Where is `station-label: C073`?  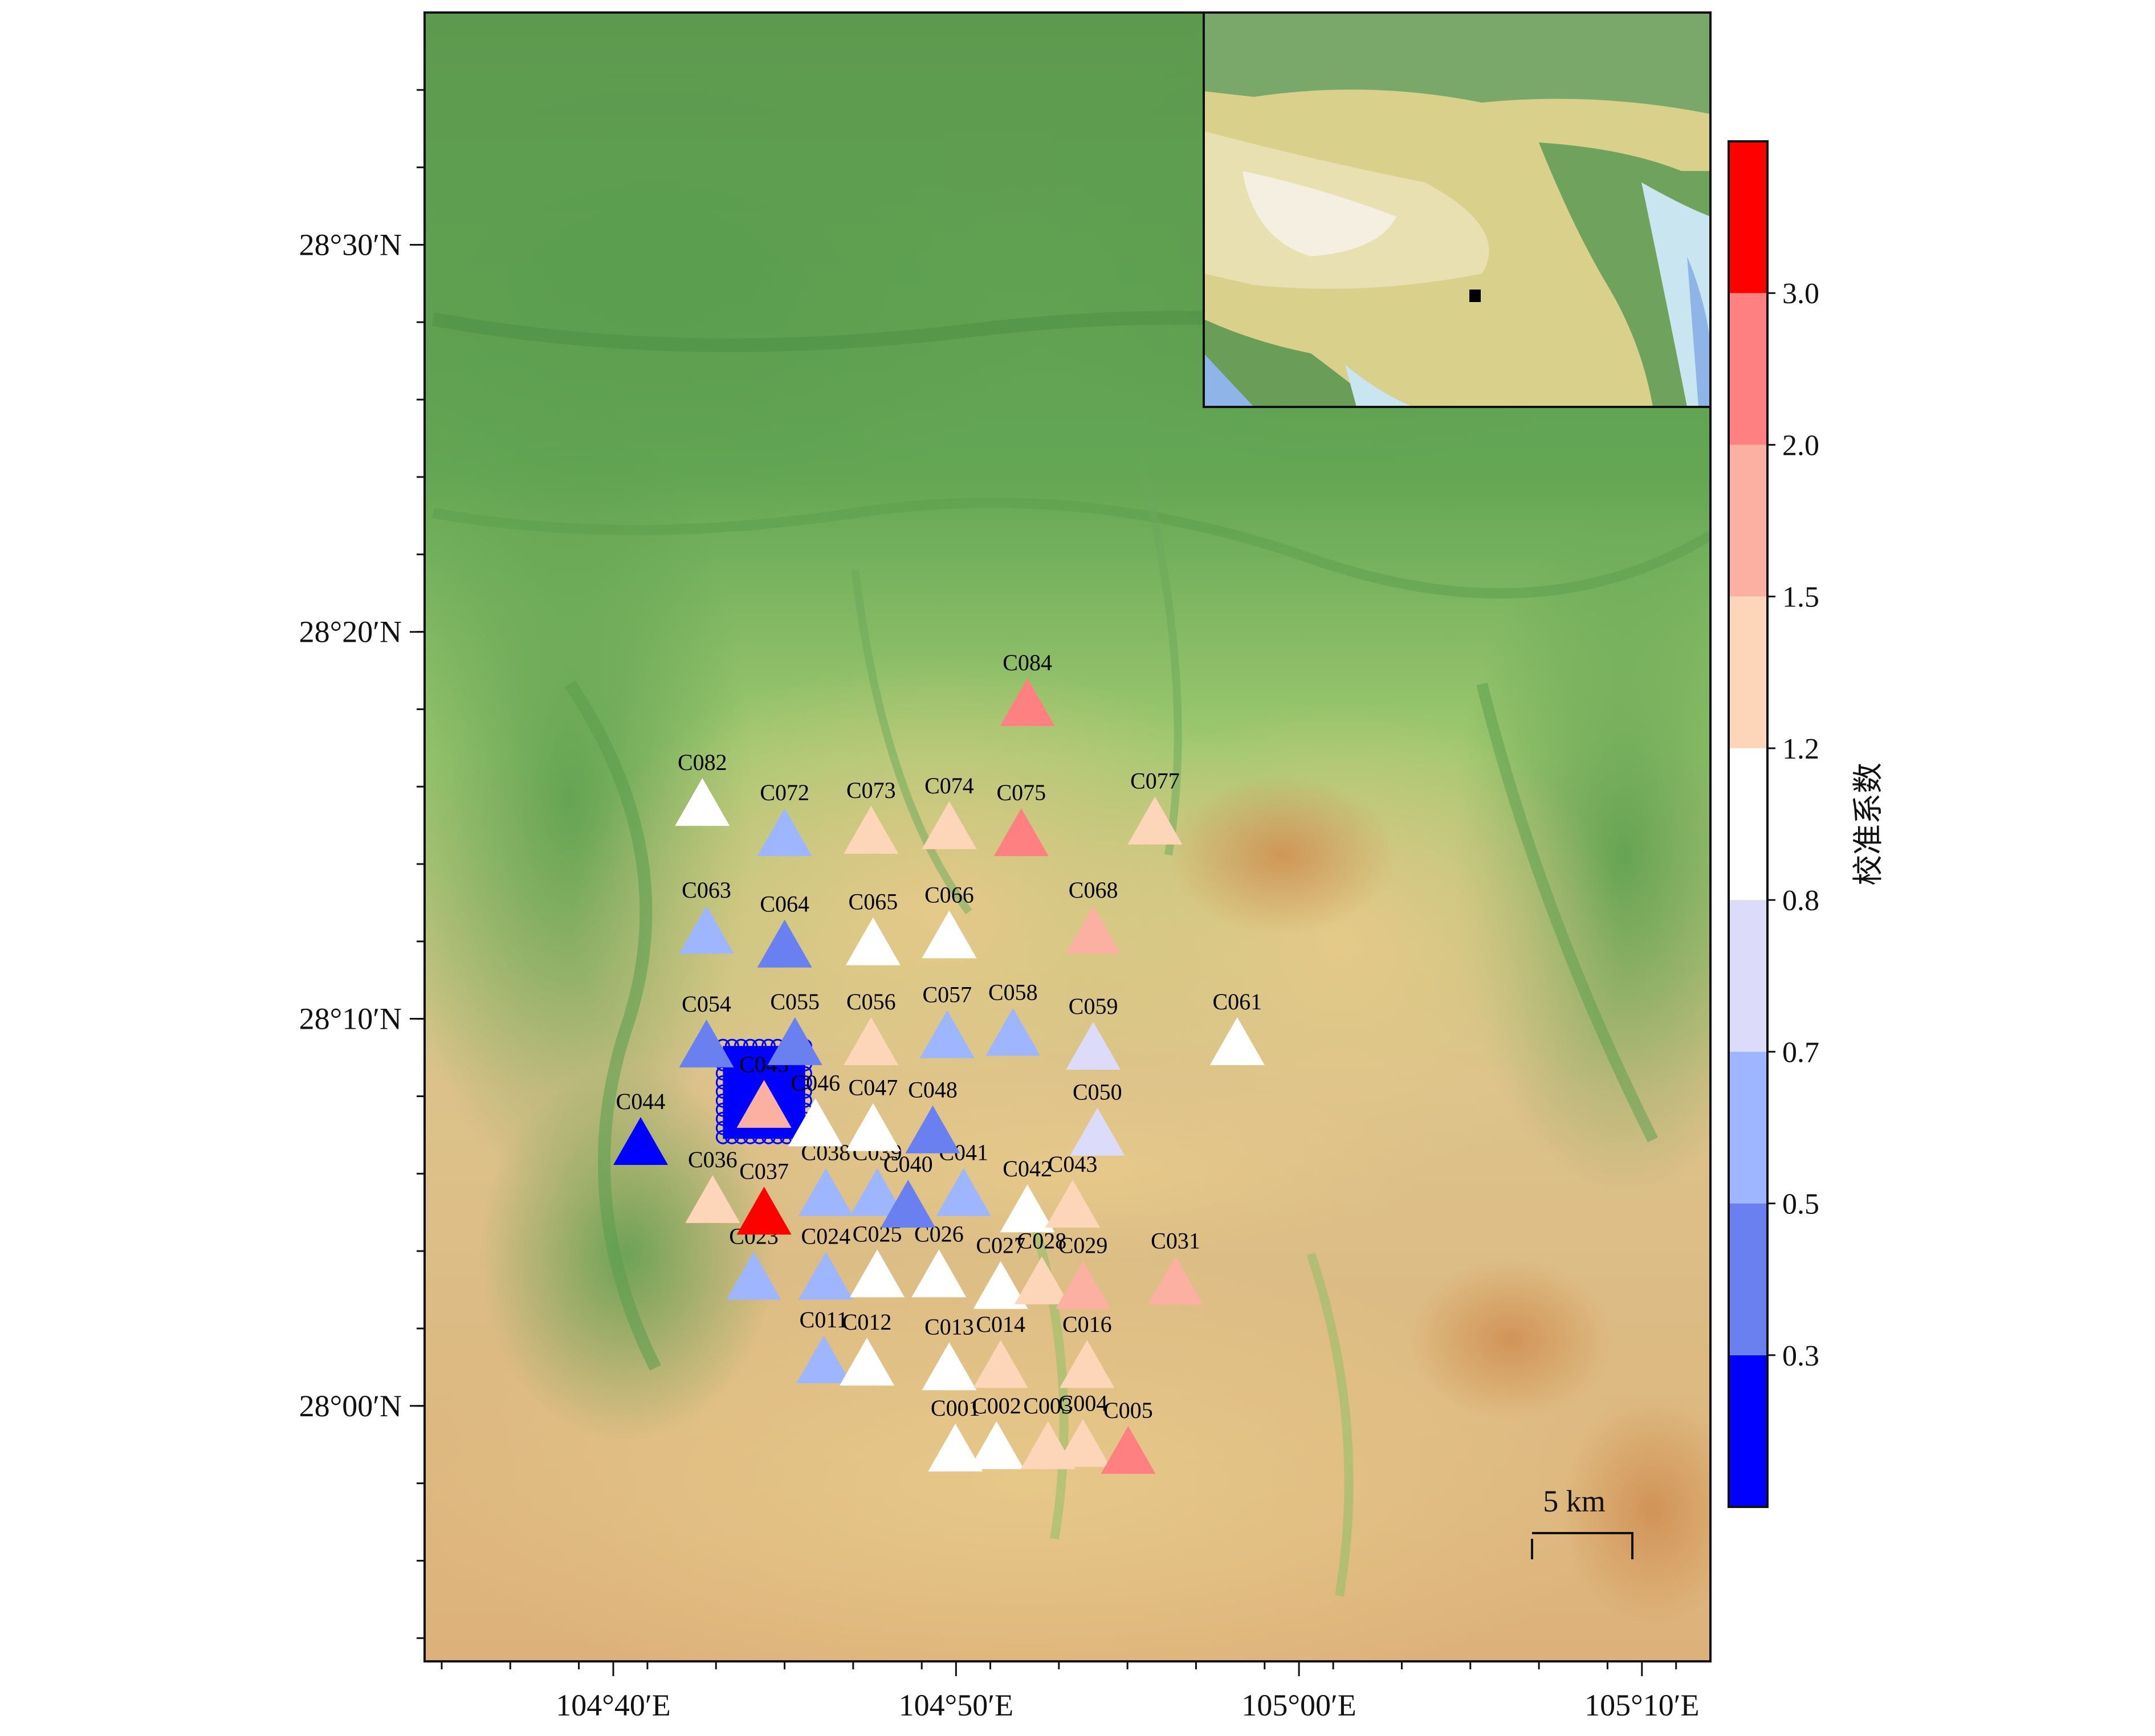
station-label: C073 is located at coordinates (871, 790).